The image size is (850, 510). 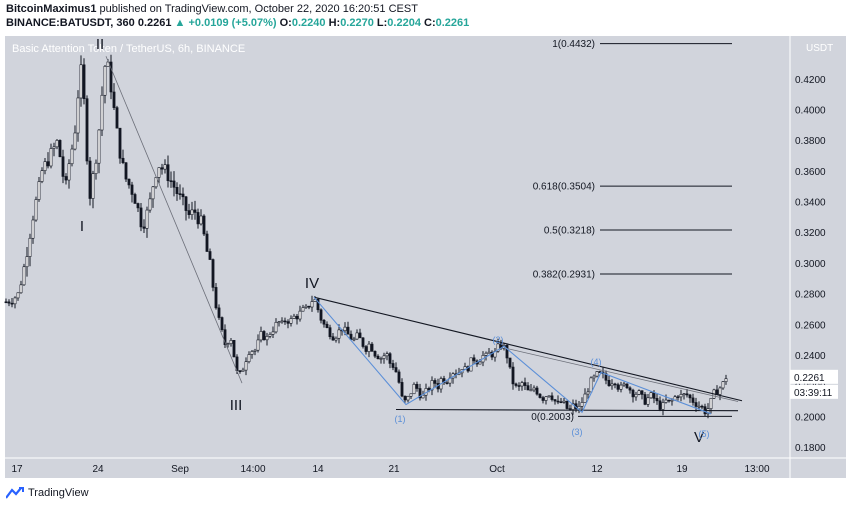 I want to click on minor-wave-label: (2), so click(x=498, y=340).